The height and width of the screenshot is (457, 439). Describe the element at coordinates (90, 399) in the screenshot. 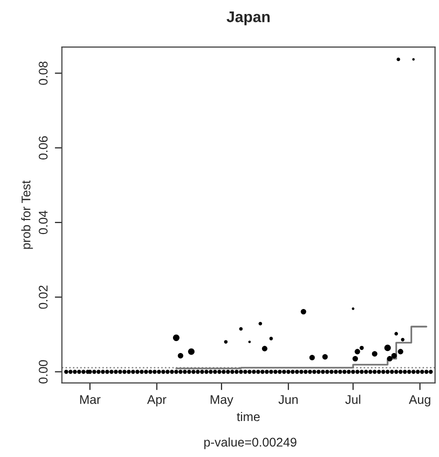

I see `x-tick-label: Mar` at that location.